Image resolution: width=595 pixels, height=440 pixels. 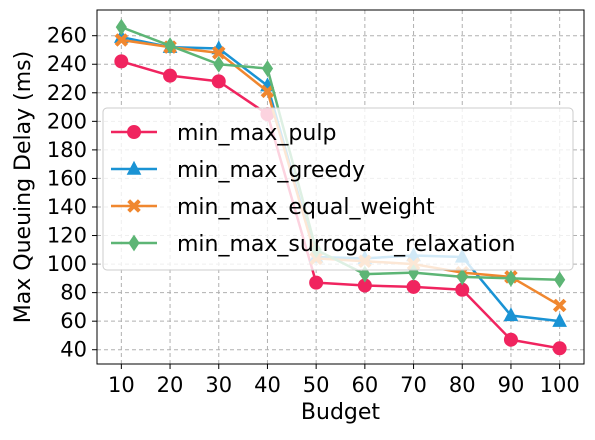 What do you see at coordinates (67, 36) in the screenshot?
I see `y-tick-label: 260` at bounding box center [67, 36].